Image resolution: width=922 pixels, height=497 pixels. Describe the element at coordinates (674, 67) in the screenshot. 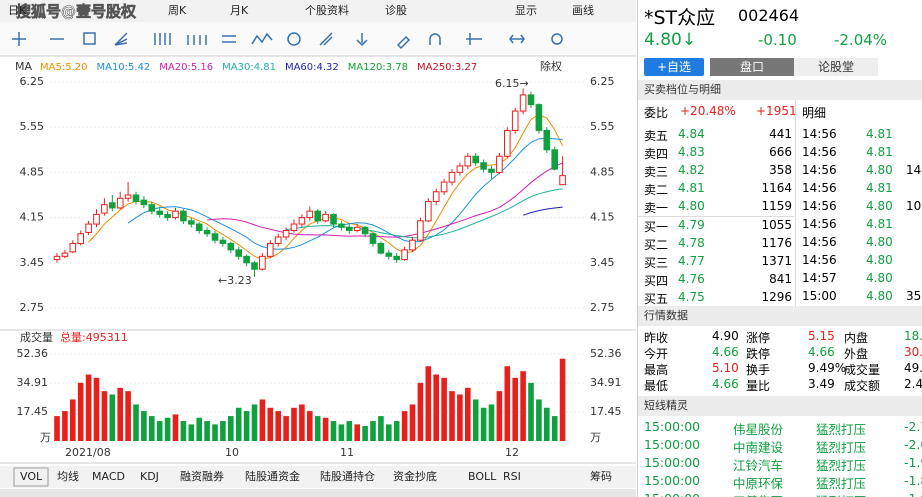

I see `add-watch-button: +自选` at that location.